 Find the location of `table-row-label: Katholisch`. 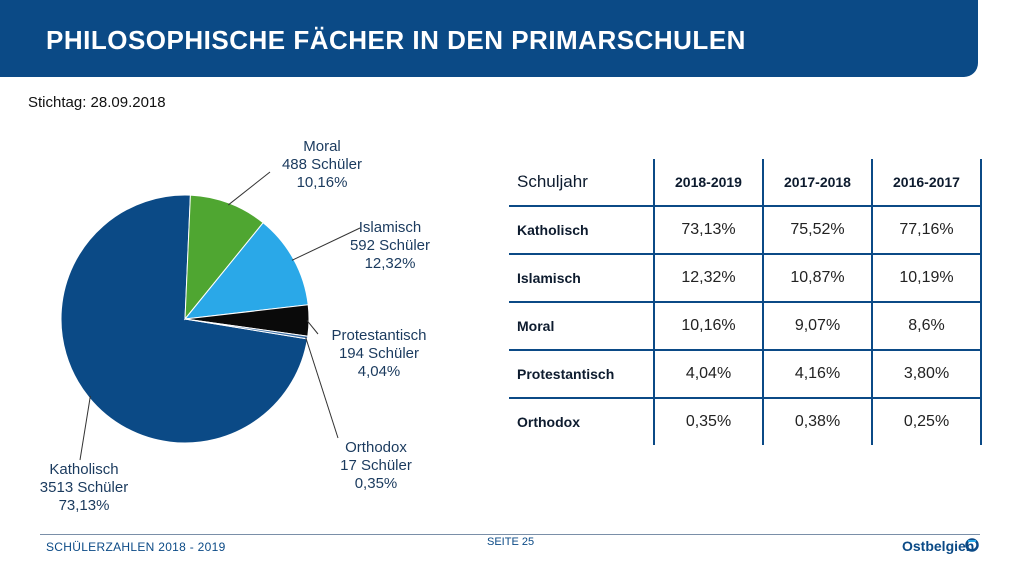

table-row-label: Katholisch is located at coordinates (581, 230).